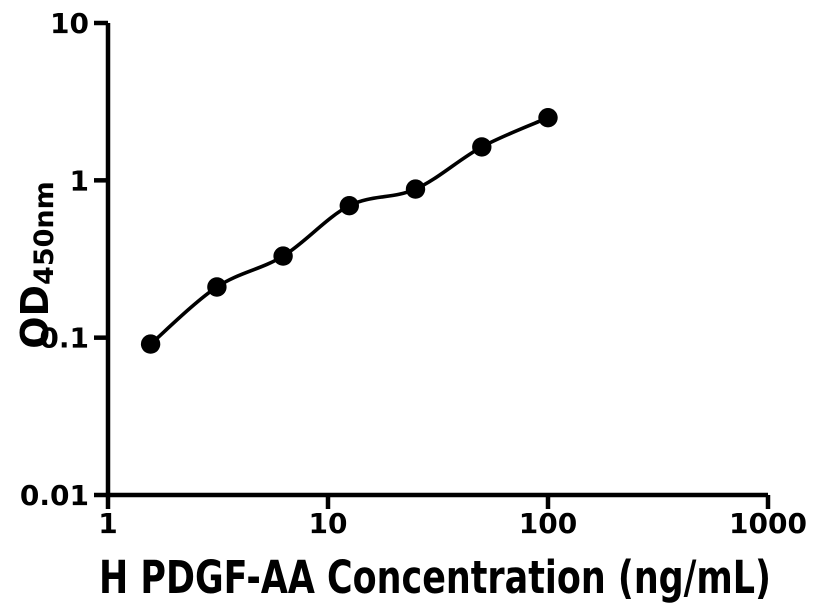 The image size is (816, 612). I want to click on y-axis-title-main: OD, so click(35, 317).